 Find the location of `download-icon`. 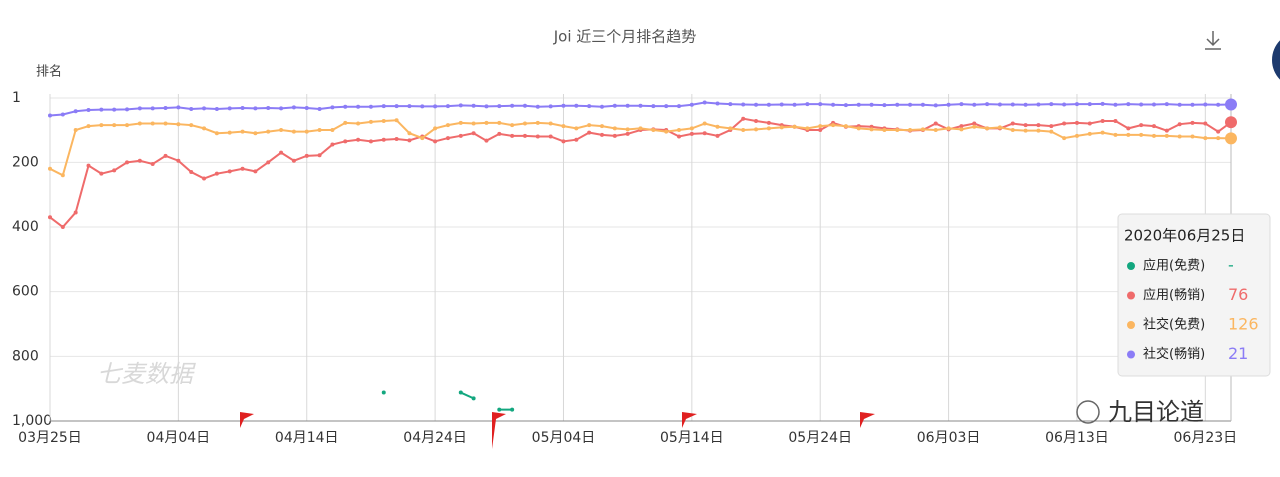

download-icon is located at coordinates (1213, 40).